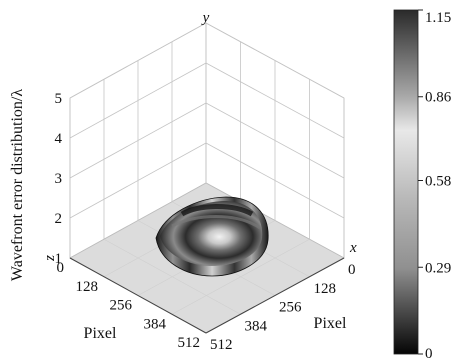 The height and width of the screenshot is (361, 460). What do you see at coordinates (59, 99) in the screenshot?
I see `z-tick-label: 5` at bounding box center [59, 99].